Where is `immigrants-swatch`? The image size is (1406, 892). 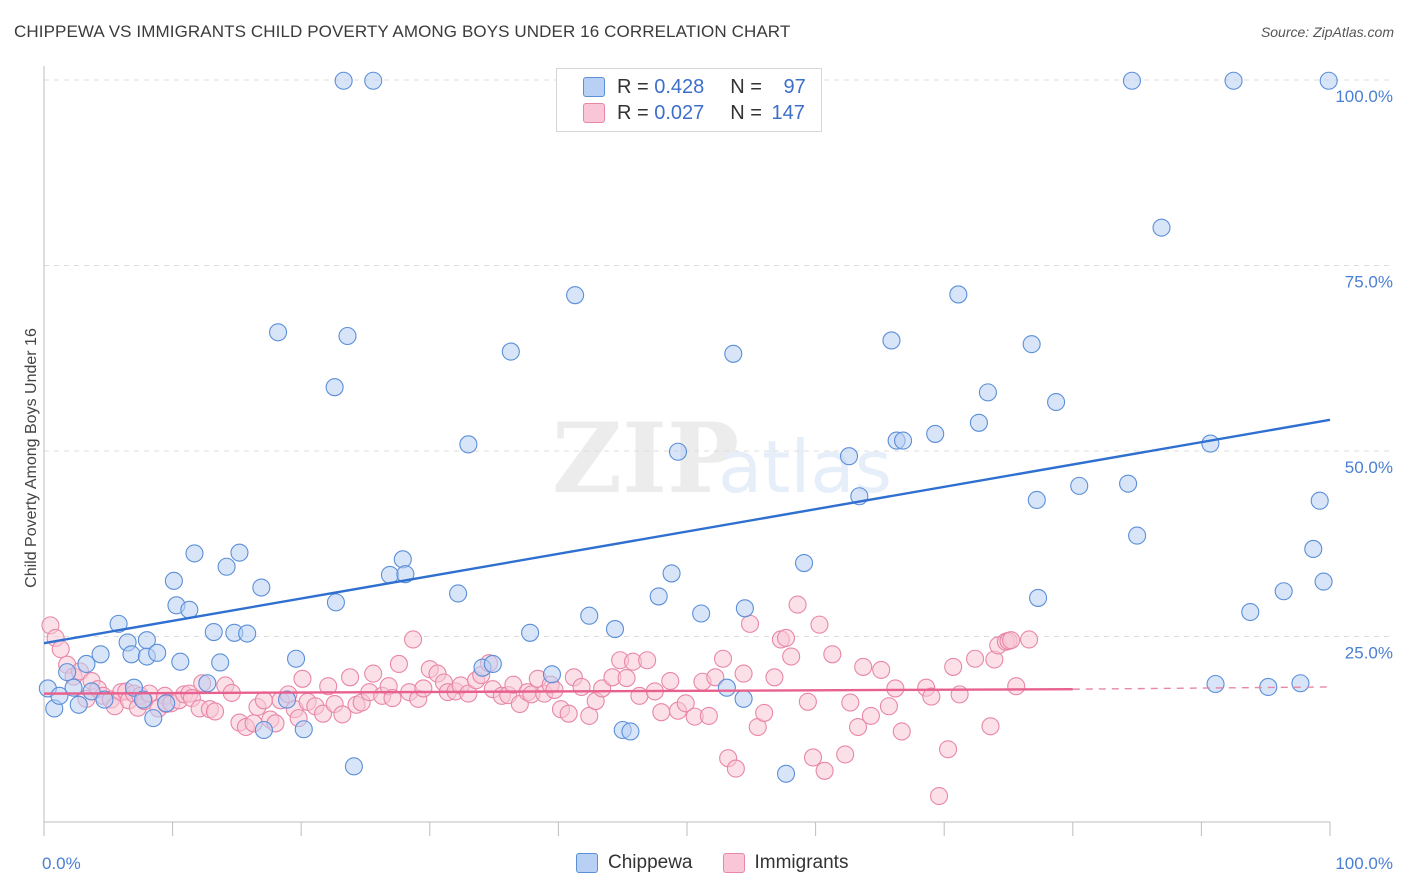
immigrants-swatch is located at coordinates (594, 113).